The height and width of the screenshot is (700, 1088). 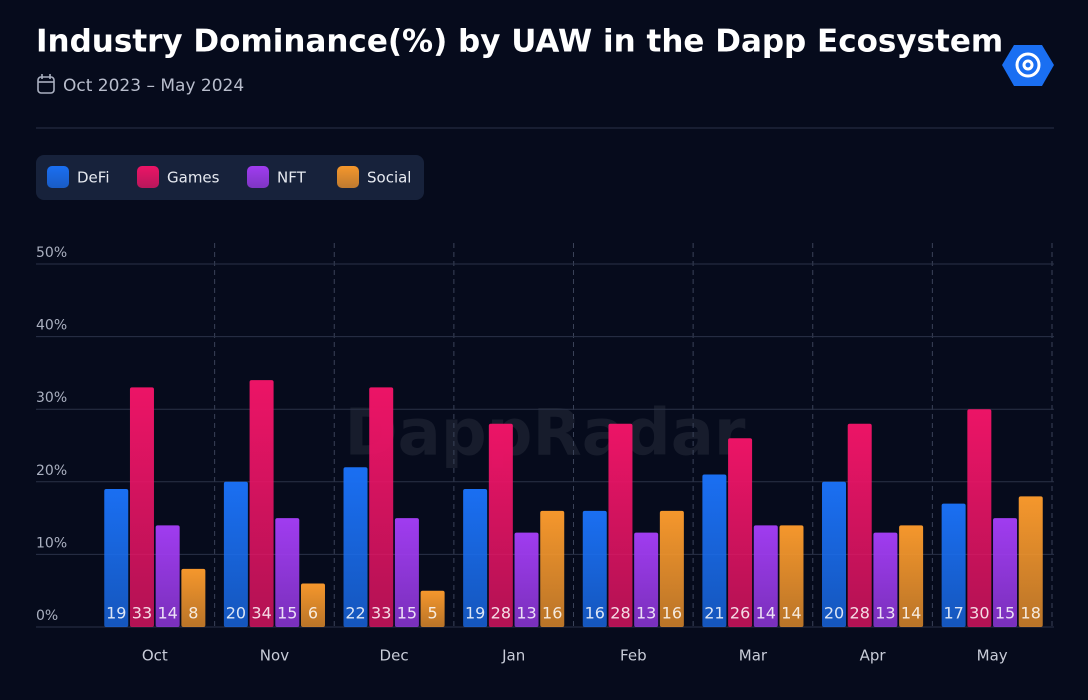 I want to click on y-tick-label: 20%, so click(x=51, y=471).